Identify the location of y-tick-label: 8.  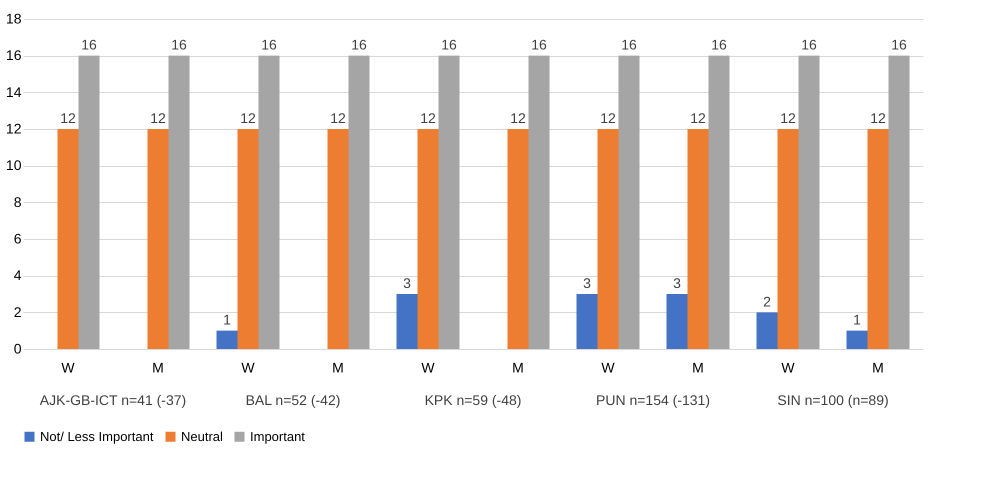
(18, 202).